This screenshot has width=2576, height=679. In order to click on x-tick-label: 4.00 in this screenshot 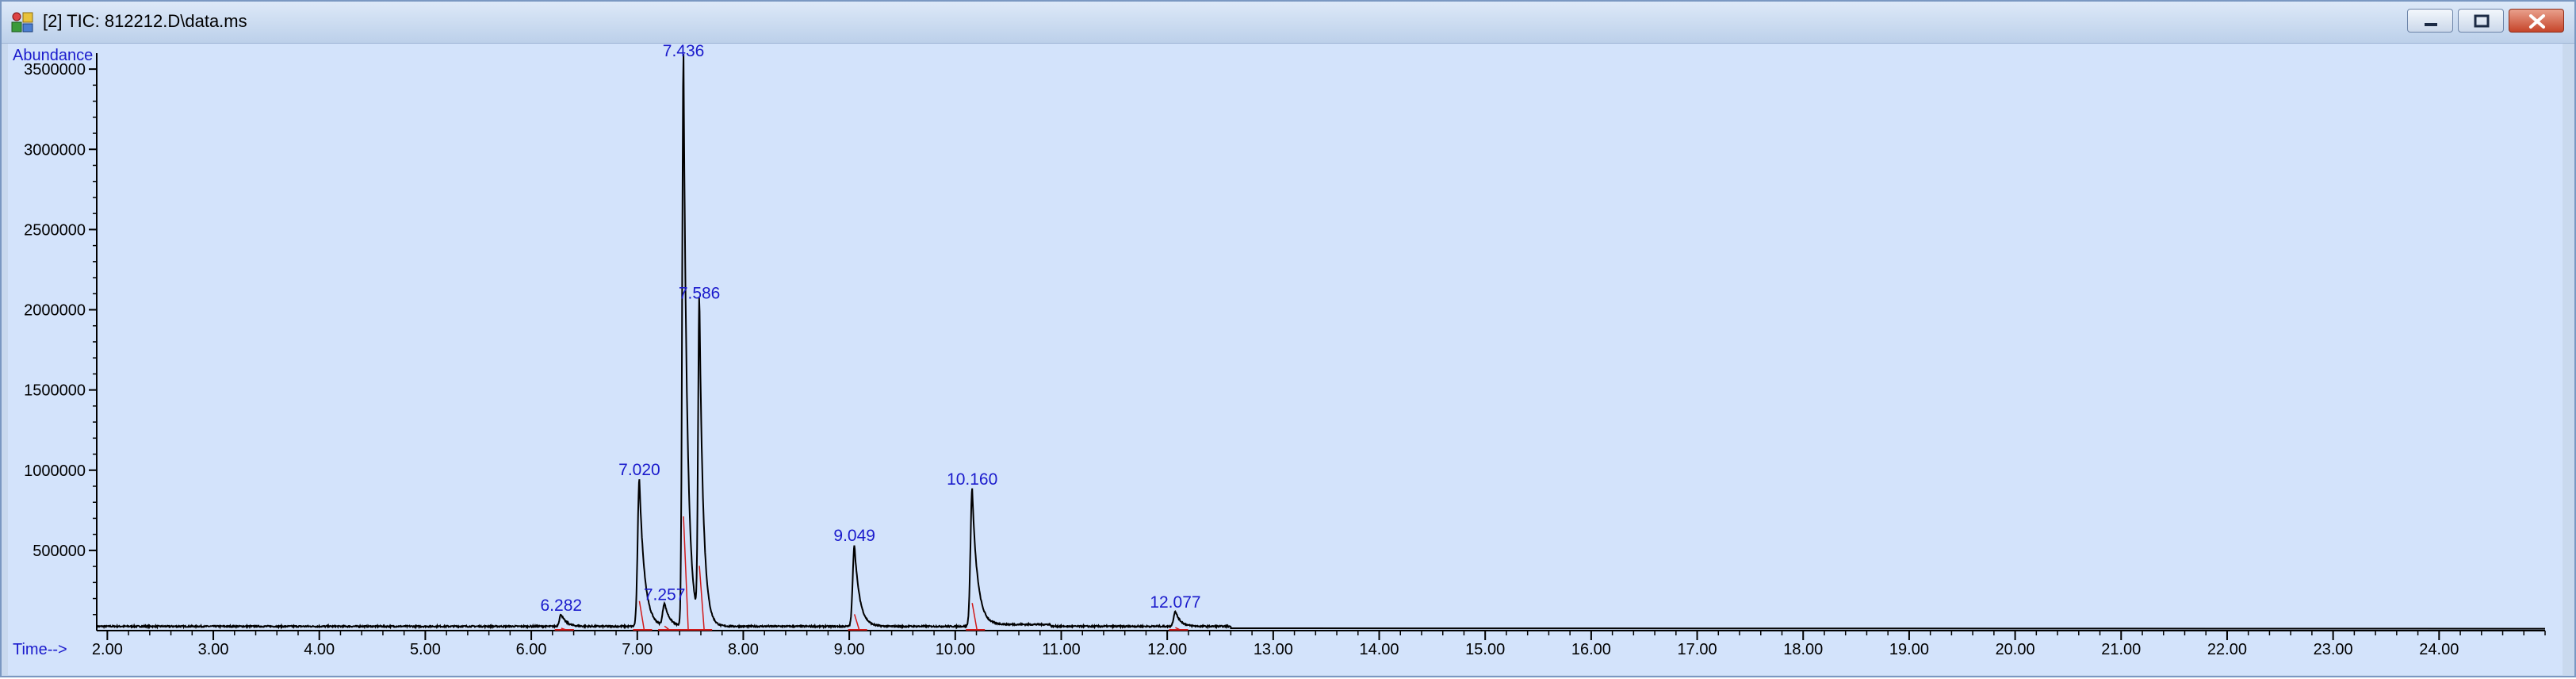, I will do `click(319, 649)`.